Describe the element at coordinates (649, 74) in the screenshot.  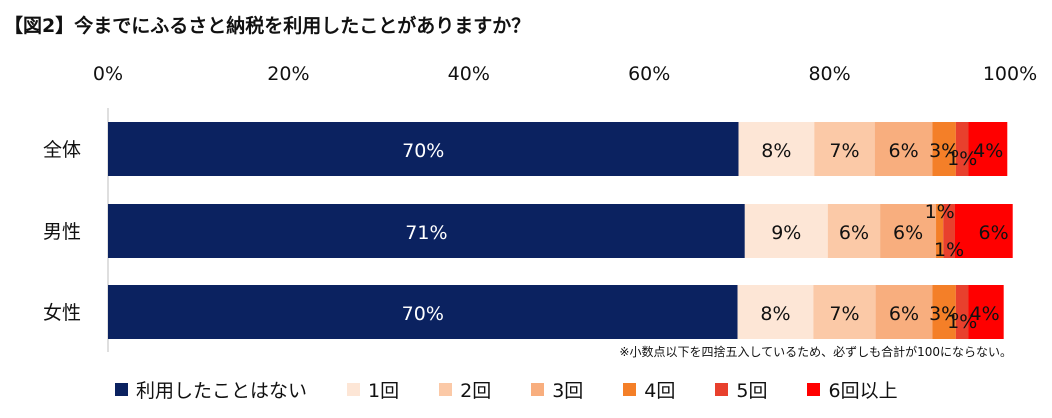
I see `x-tick-label: 60%` at that location.